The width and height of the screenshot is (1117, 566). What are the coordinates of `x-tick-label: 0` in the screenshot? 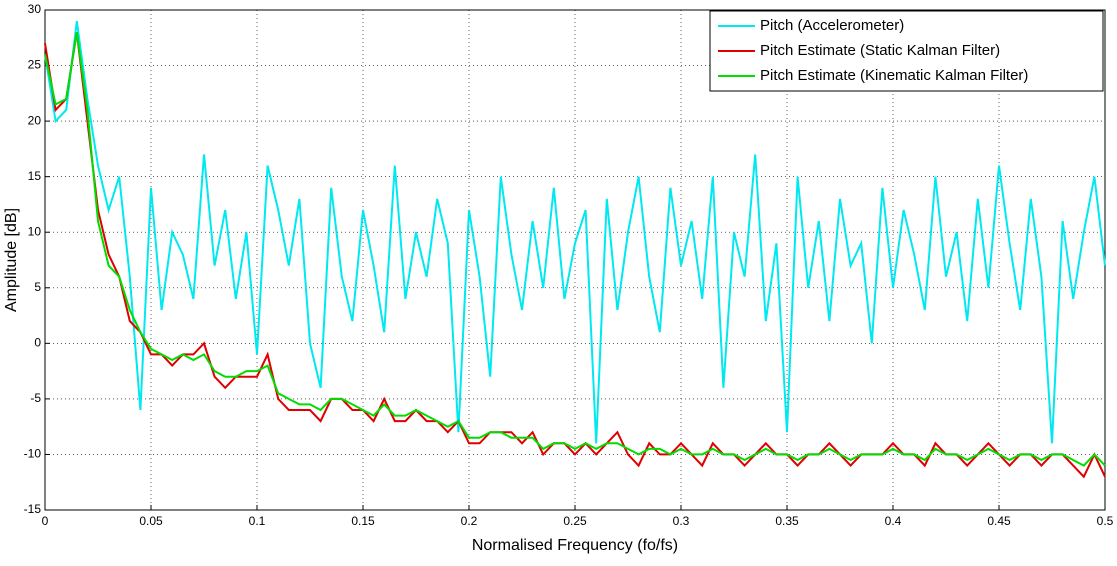 It's located at (45, 521).